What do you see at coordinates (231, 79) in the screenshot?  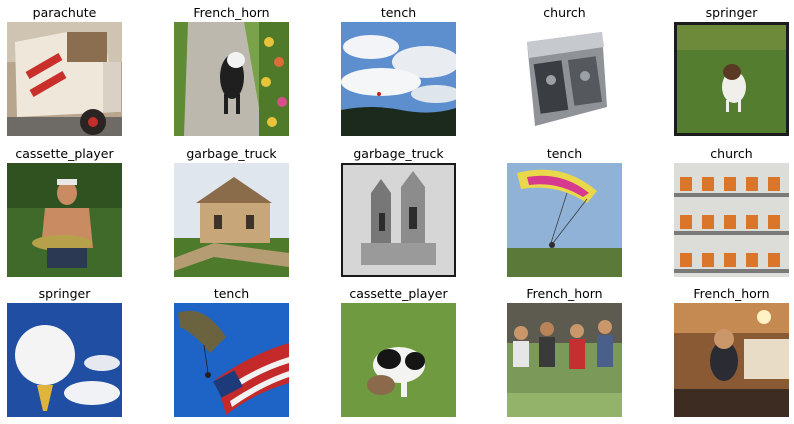 I see `dog-on-path-thumbnail` at bounding box center [231, 79].